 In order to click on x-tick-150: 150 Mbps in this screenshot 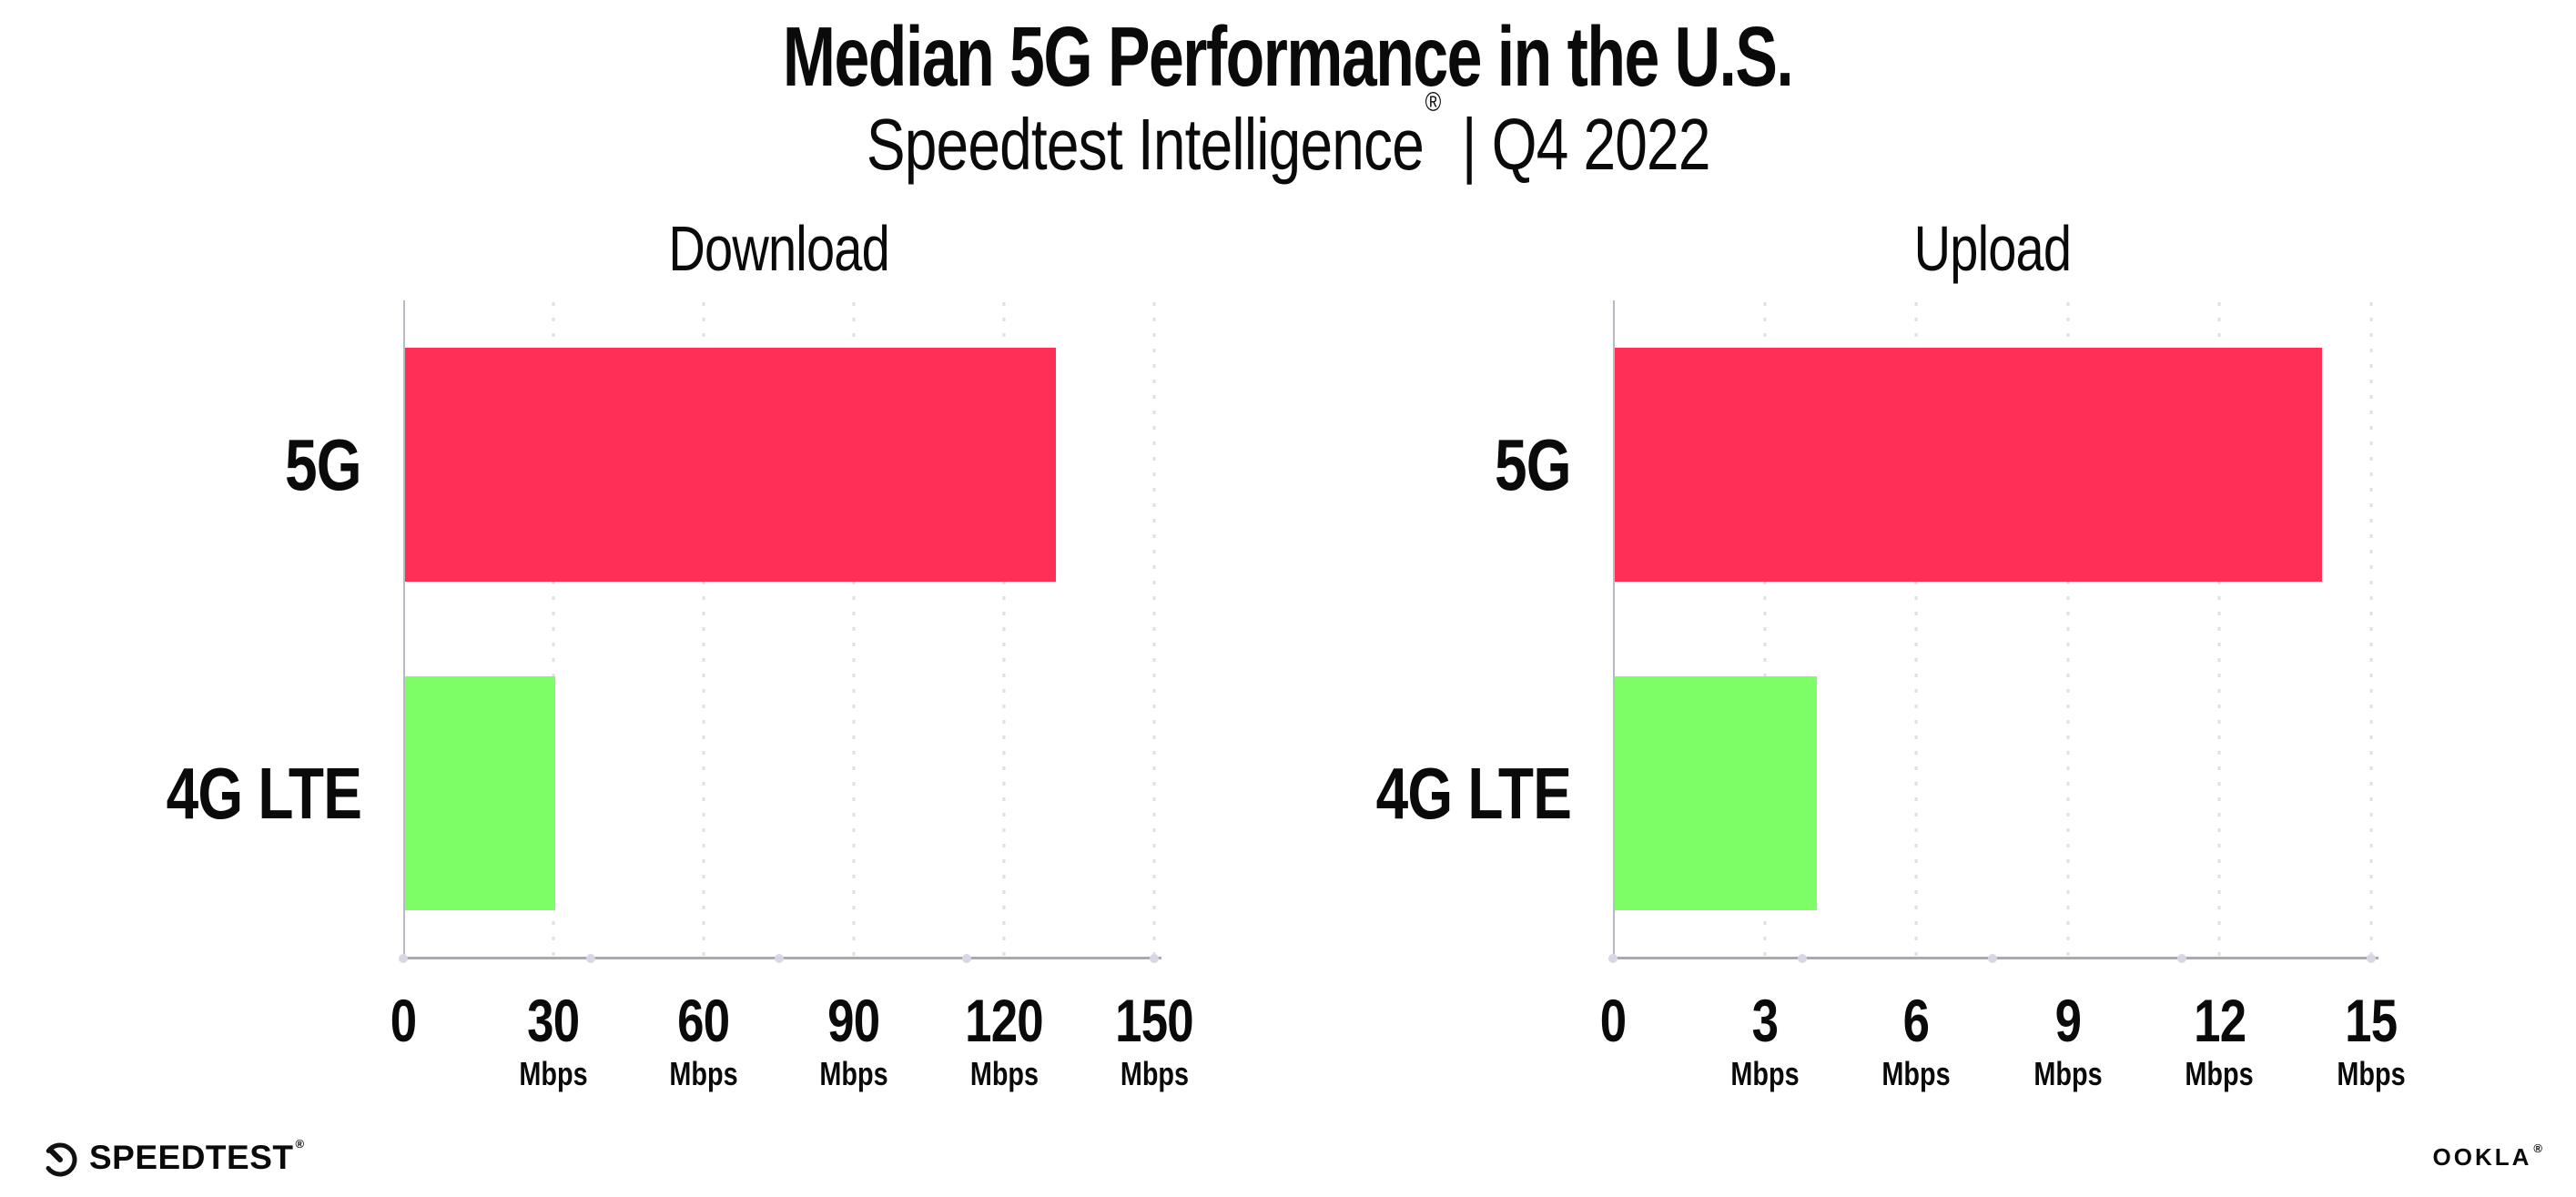, I will do `click(1153, 1024)`.